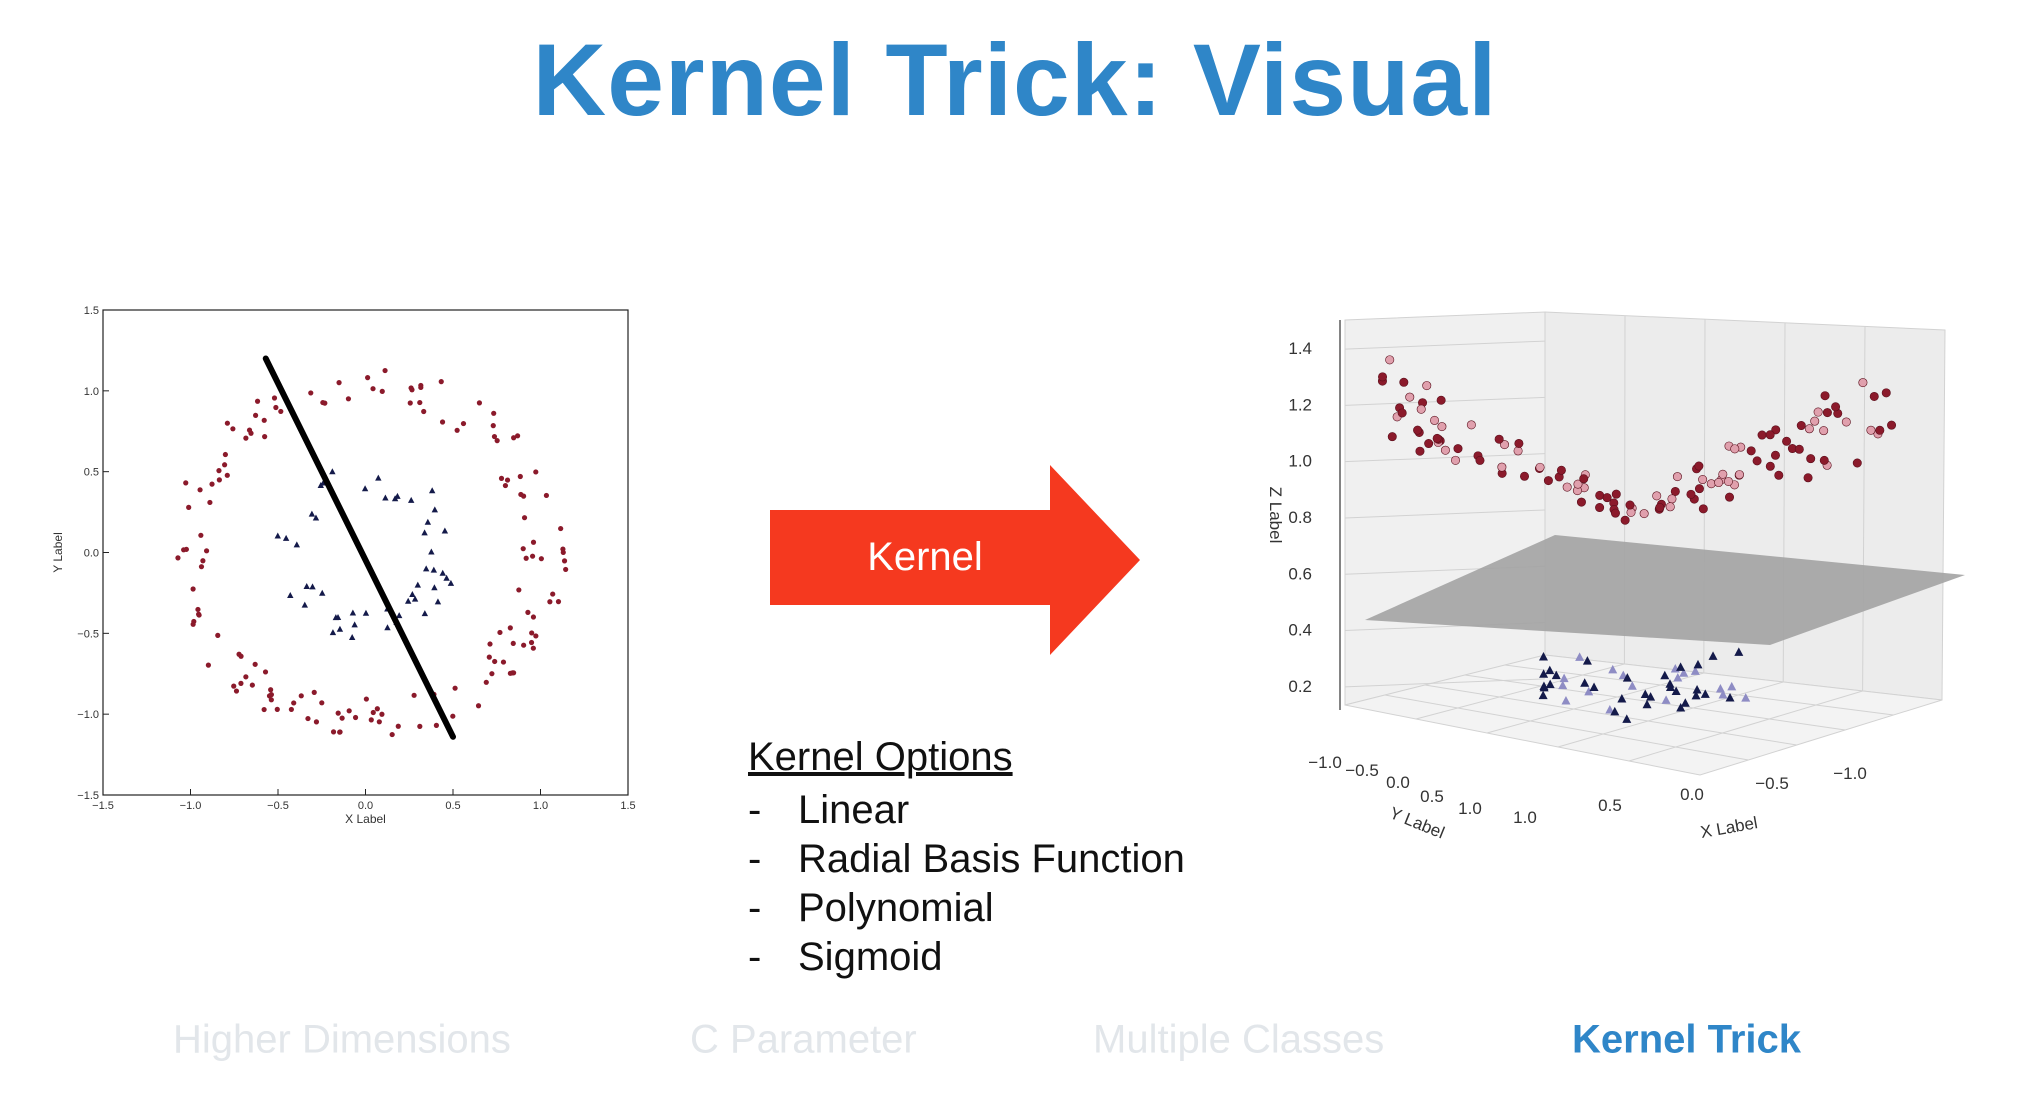  I want to click on nav-multiple-classes: Multiple Classes, so click(1239, 1039).